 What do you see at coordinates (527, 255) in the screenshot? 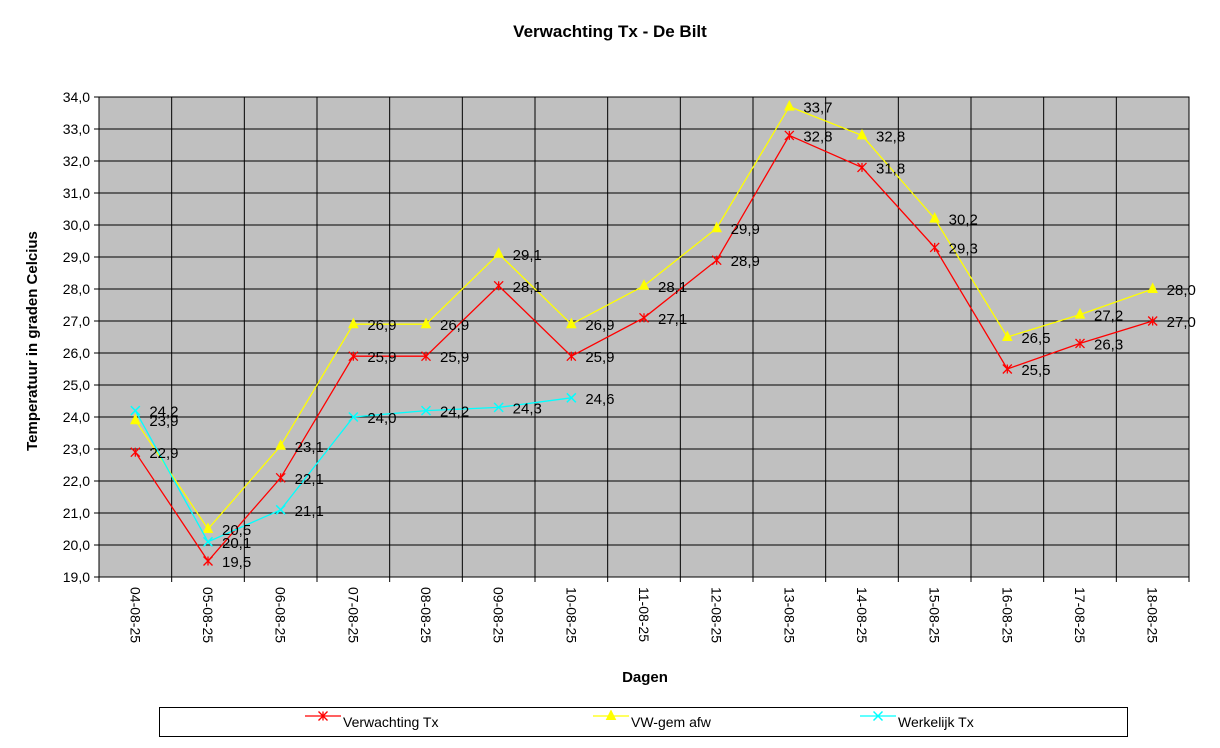
I see `data-label: 29,1` at bounding box center [527, 255].